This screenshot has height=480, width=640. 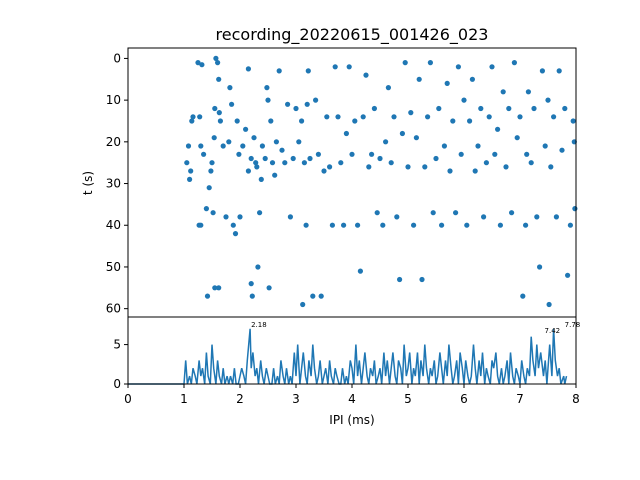 What do you see at coordinates (573, 325) in the screenshot?
I see `peak-label: 7.78` at bounding box center [573, 325].